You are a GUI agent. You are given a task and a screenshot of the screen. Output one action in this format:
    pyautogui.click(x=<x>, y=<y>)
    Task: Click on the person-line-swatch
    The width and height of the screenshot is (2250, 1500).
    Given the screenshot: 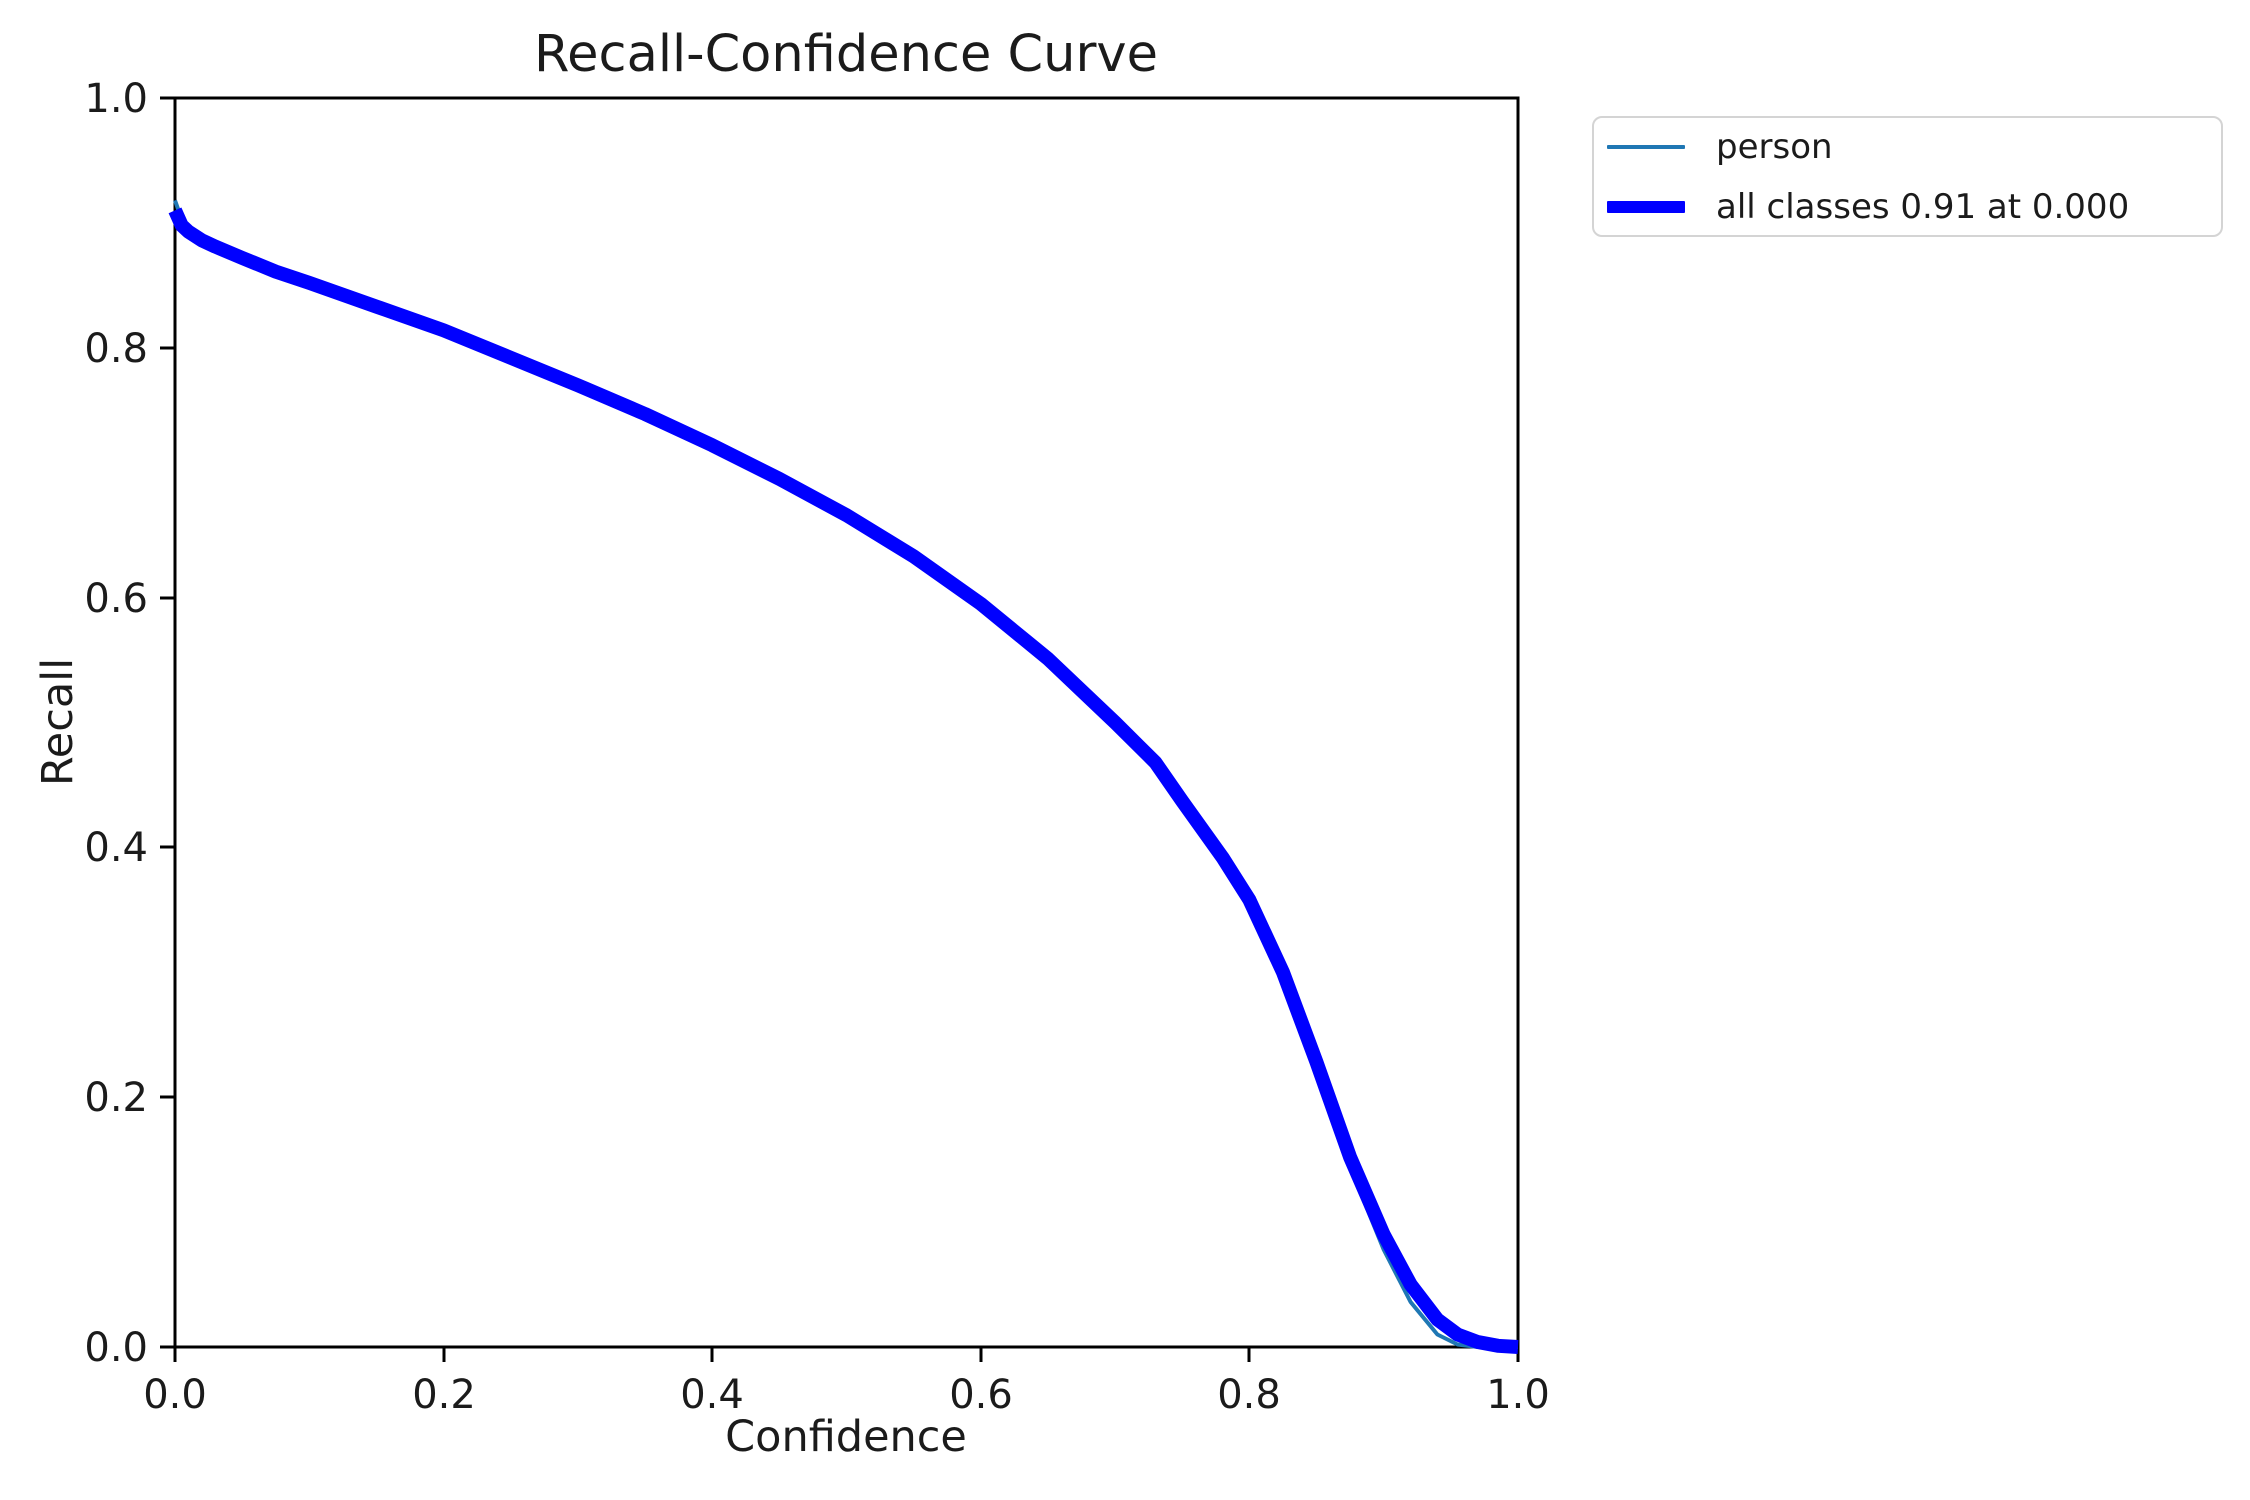 What is the action you would take?
    pyautogui.click(x=1646, y=146)
    